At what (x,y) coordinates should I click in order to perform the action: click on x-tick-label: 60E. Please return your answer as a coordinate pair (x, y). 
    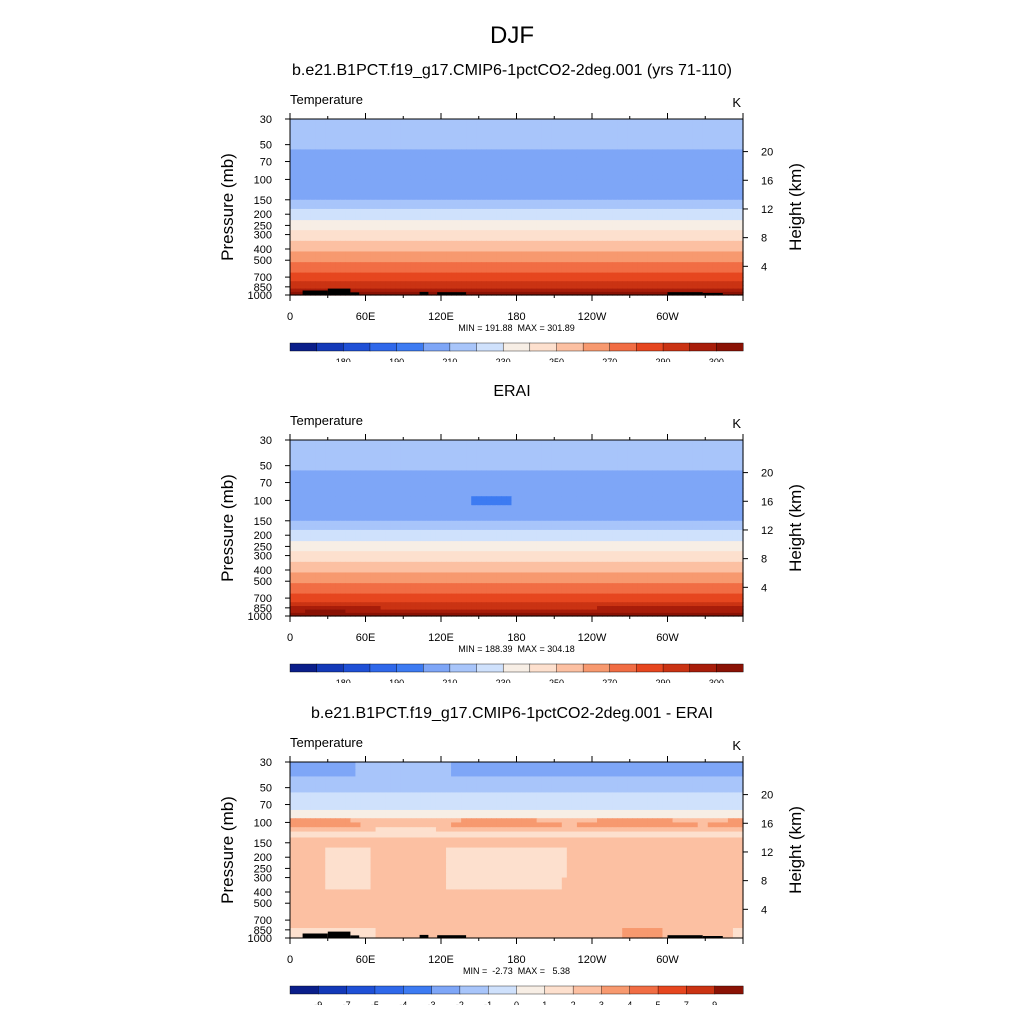
    Looking at the image, I should click on (366, 317).